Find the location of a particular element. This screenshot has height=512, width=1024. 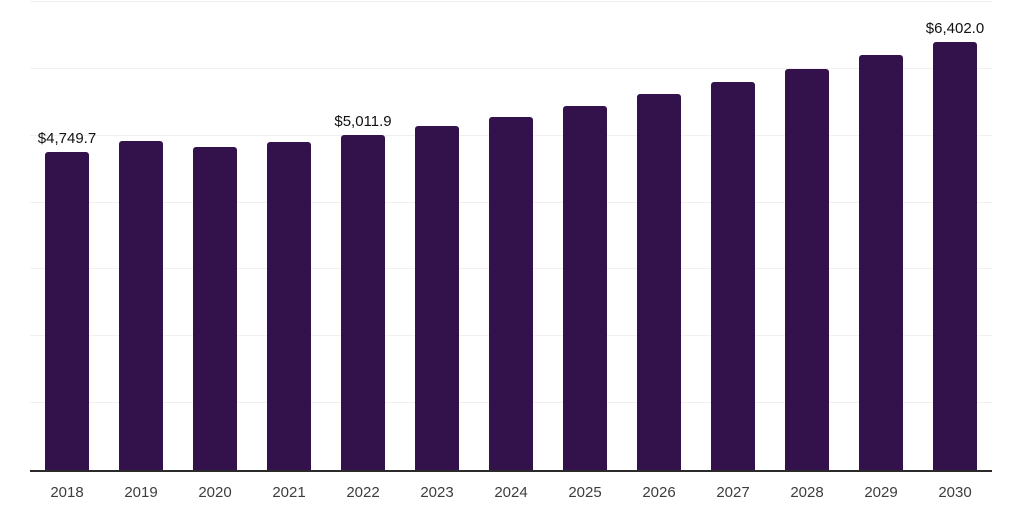

bar-2028 is located at coordinates (807, 269).